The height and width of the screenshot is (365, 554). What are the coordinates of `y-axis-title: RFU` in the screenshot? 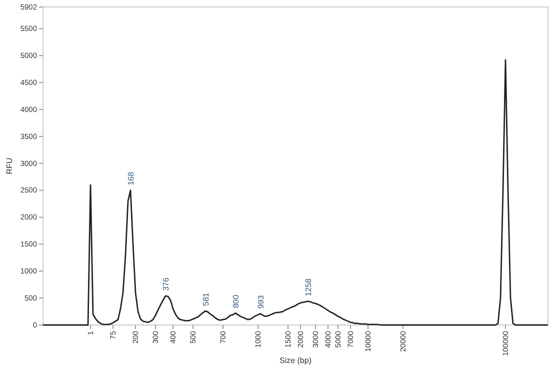 It's located at (9, 166).